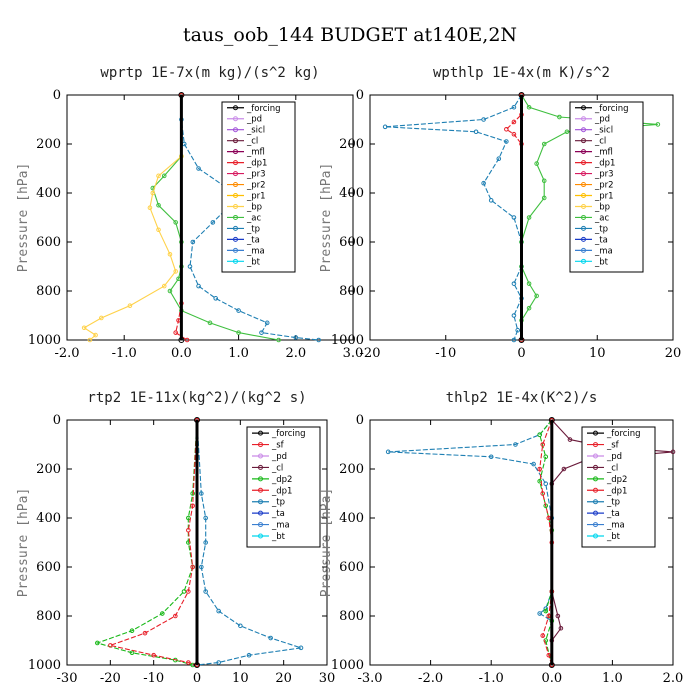 Image resolution: width=700 pixels, height=700 pixels. Describe the element at coordinates (491, 678) in the screenshot. I see `x-tick-label: -1.0` at that location.